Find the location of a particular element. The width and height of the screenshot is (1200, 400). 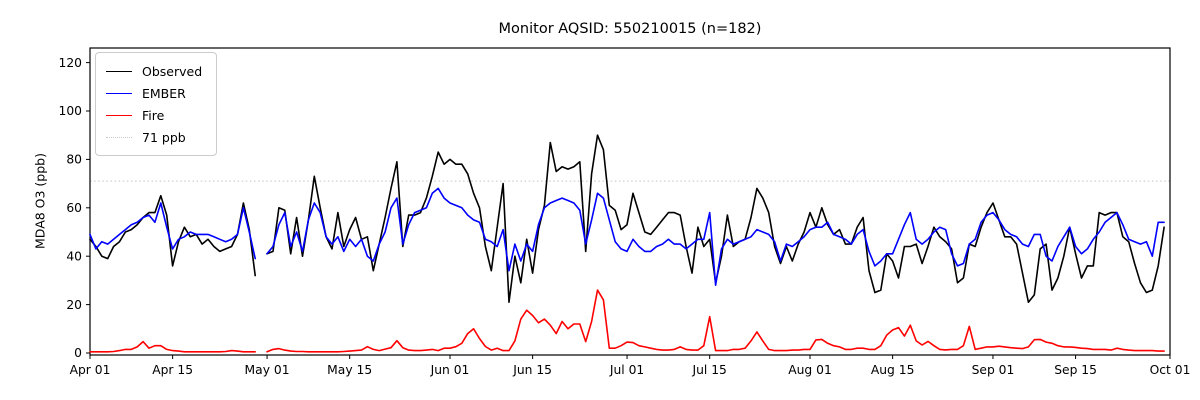

legend-item-observed: Observed is located at coordinates (154, 71).